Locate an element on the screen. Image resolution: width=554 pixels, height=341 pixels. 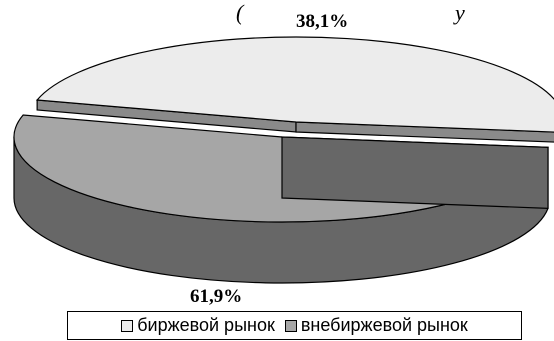
legend-swatch-exchange is located at coordinates (127, 325).